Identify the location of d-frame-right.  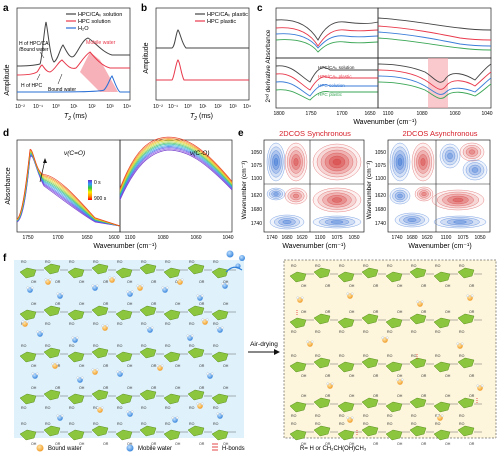
(176, 186).